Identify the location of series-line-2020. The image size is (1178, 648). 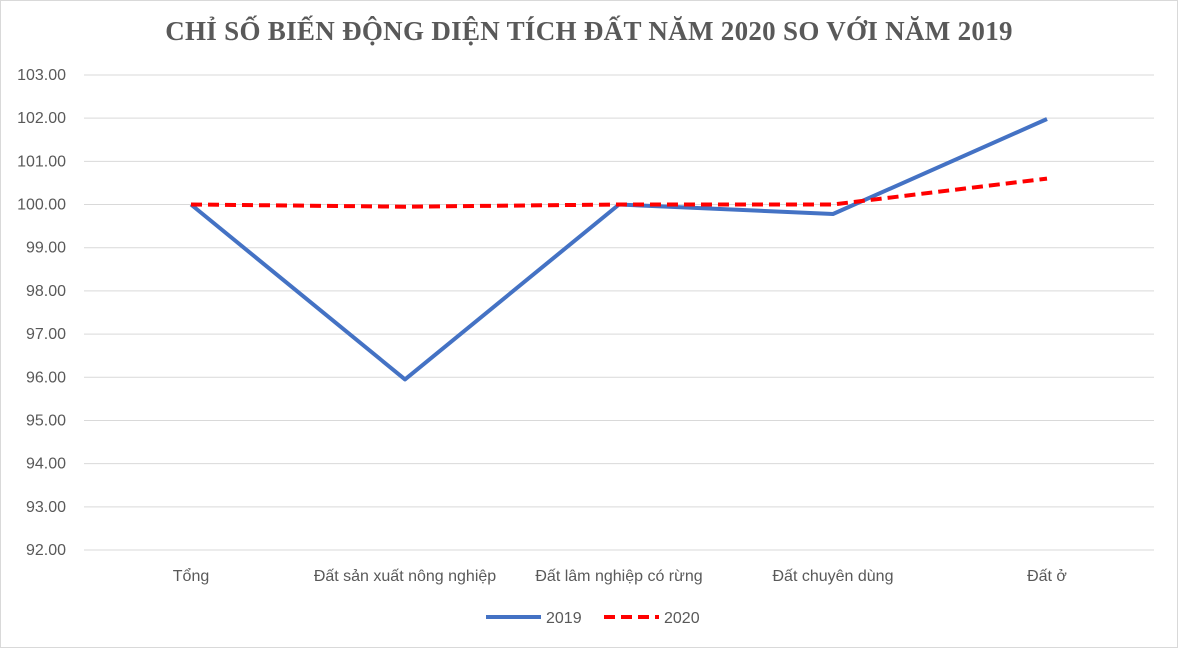
(619, 192).